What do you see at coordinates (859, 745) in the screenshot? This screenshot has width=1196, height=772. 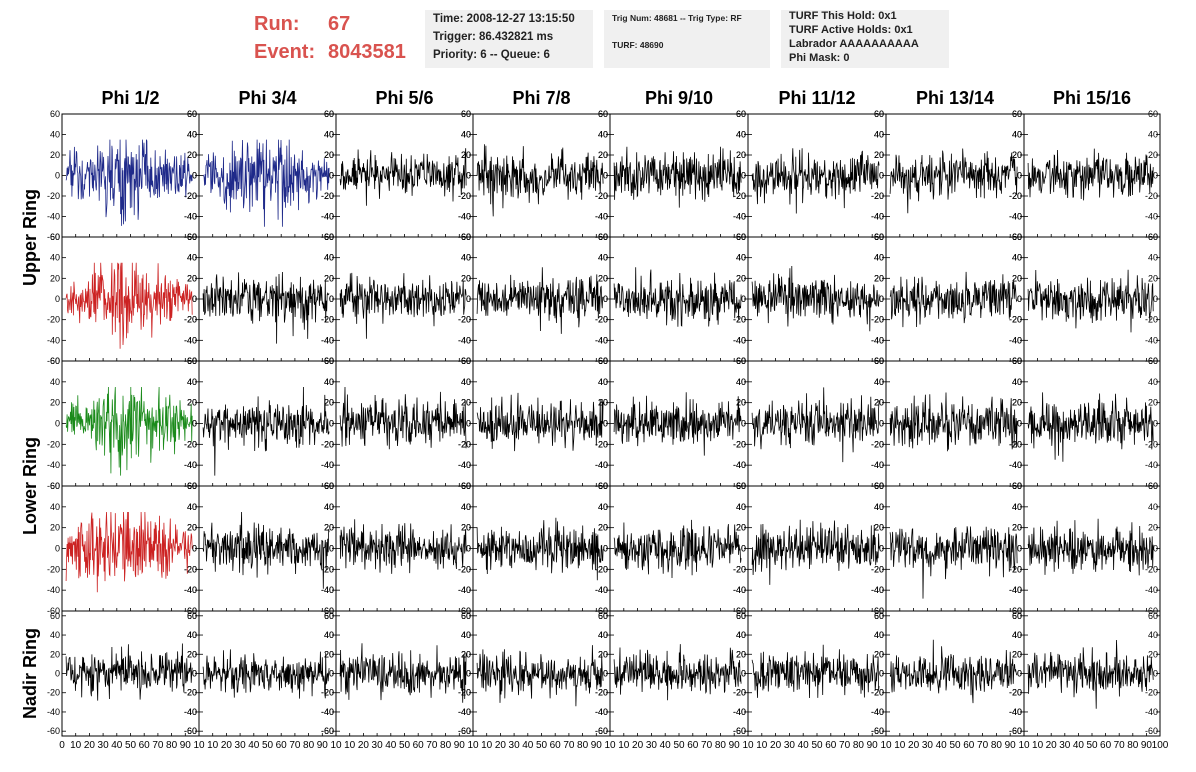 I see `x-tick-label: 80` at bounding box center [859, 745].